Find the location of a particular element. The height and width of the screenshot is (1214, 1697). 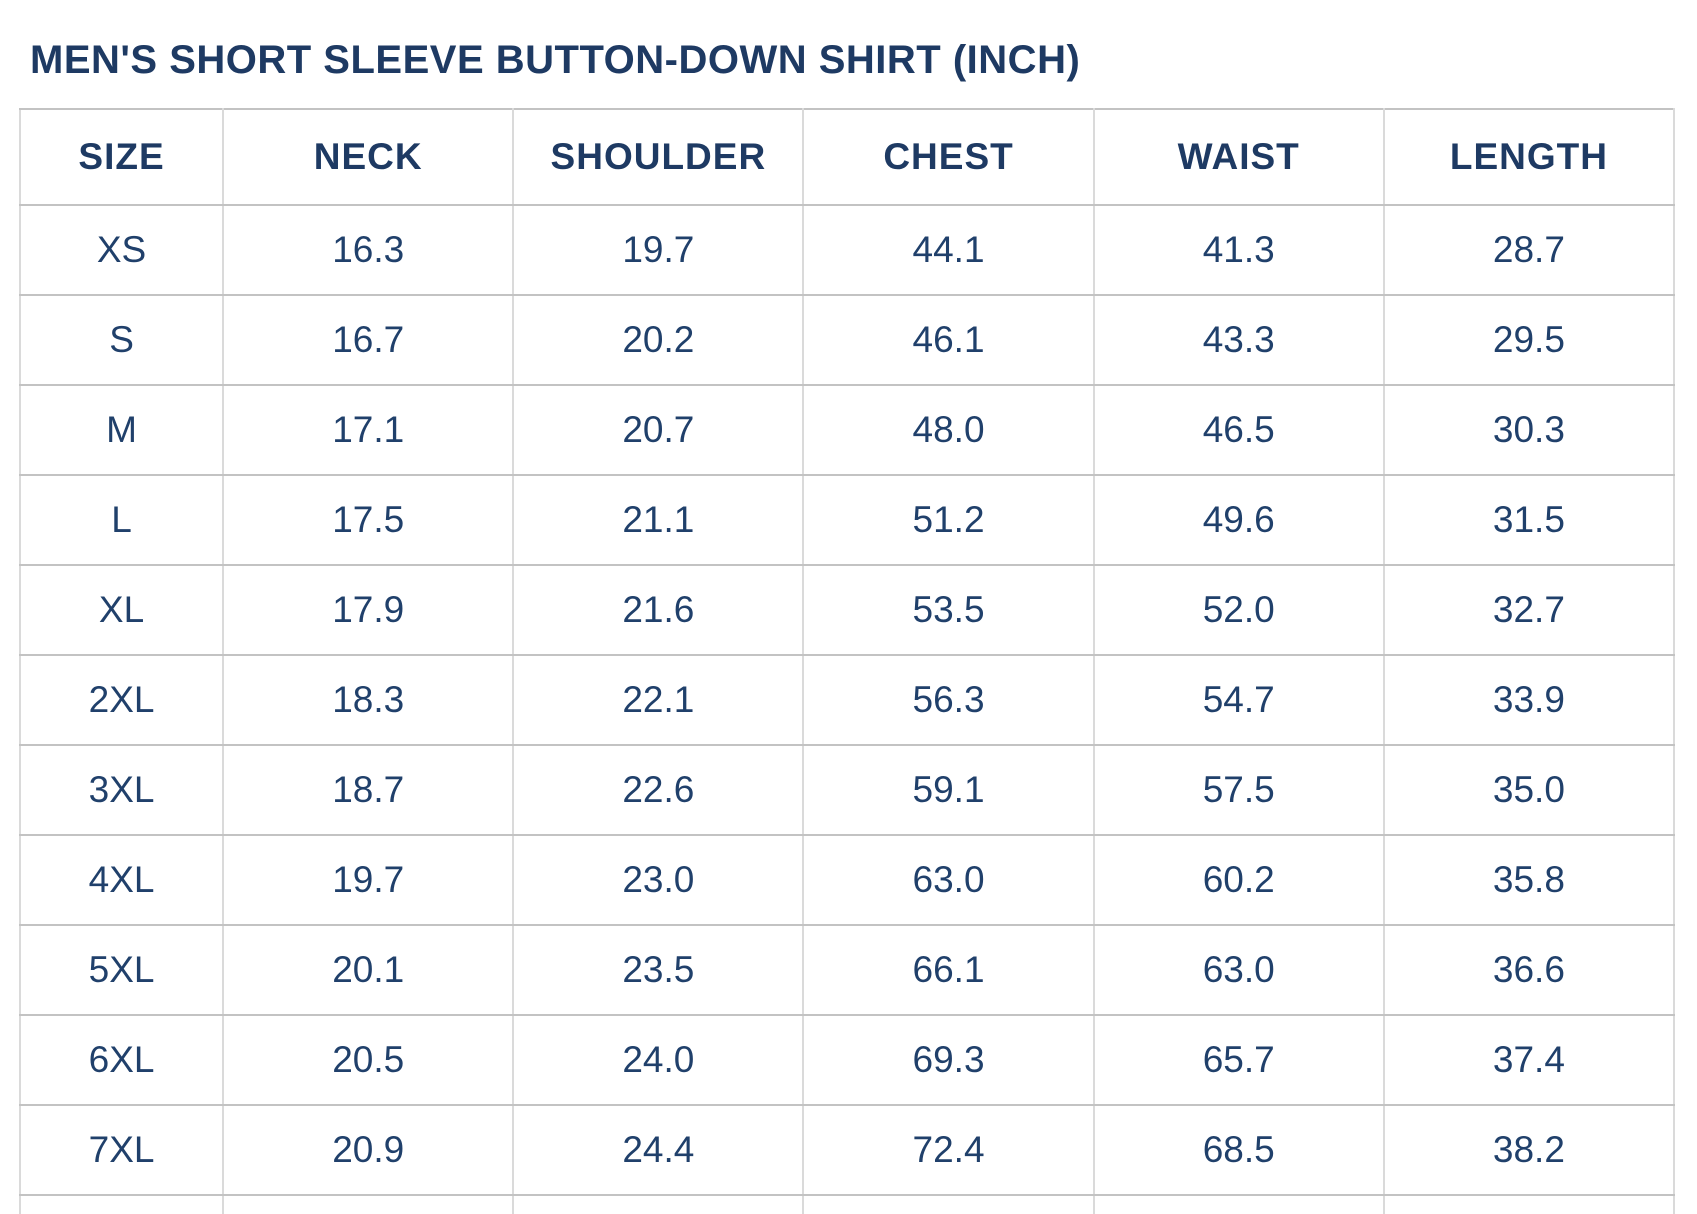

header-cell-size: SIZE is located at coordinates (121, 157).